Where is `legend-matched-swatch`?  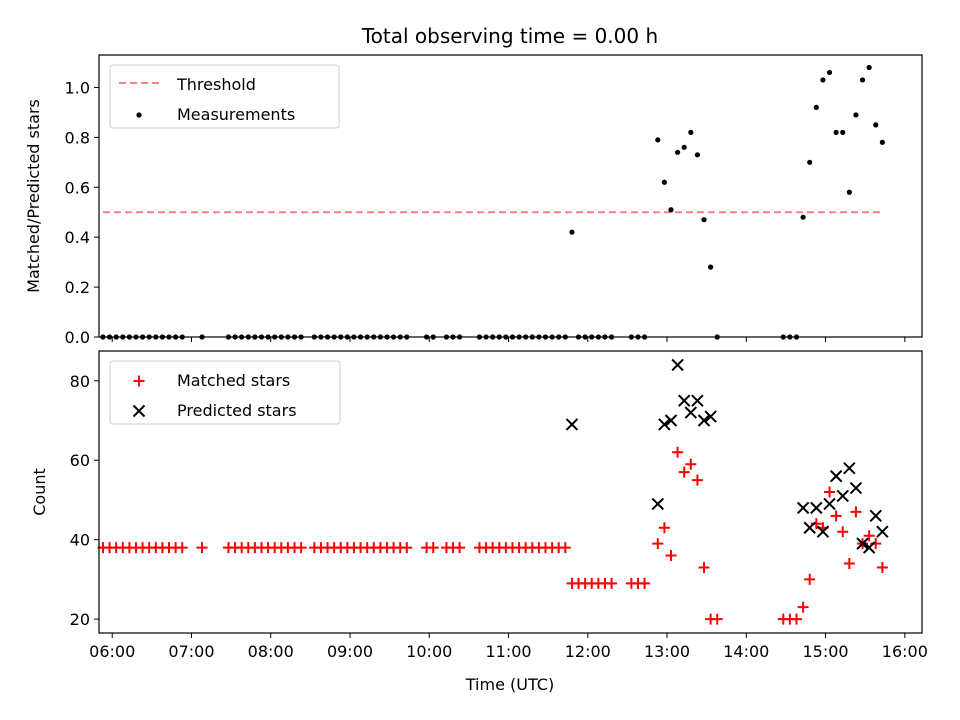
legend-matched-swatch is located at coordinates (139, 381).